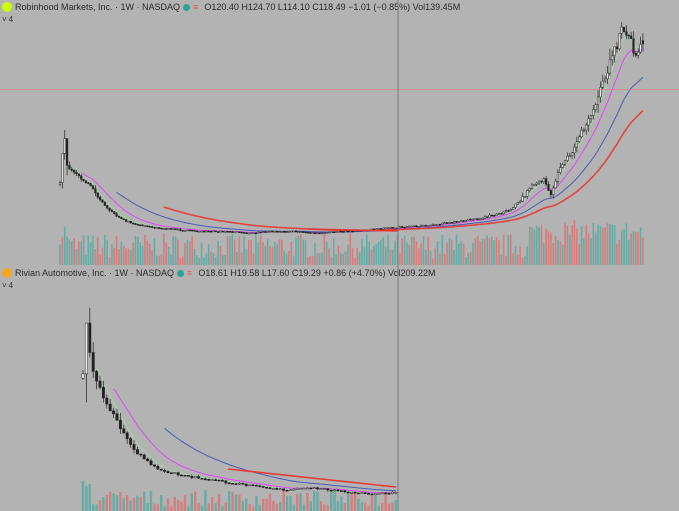 This screenshot has height=511, width=679. Describe the element at coordinates (7, 285) in the screenshot. I see `rivn-indicator-toggle: ˅ 4` at that location.